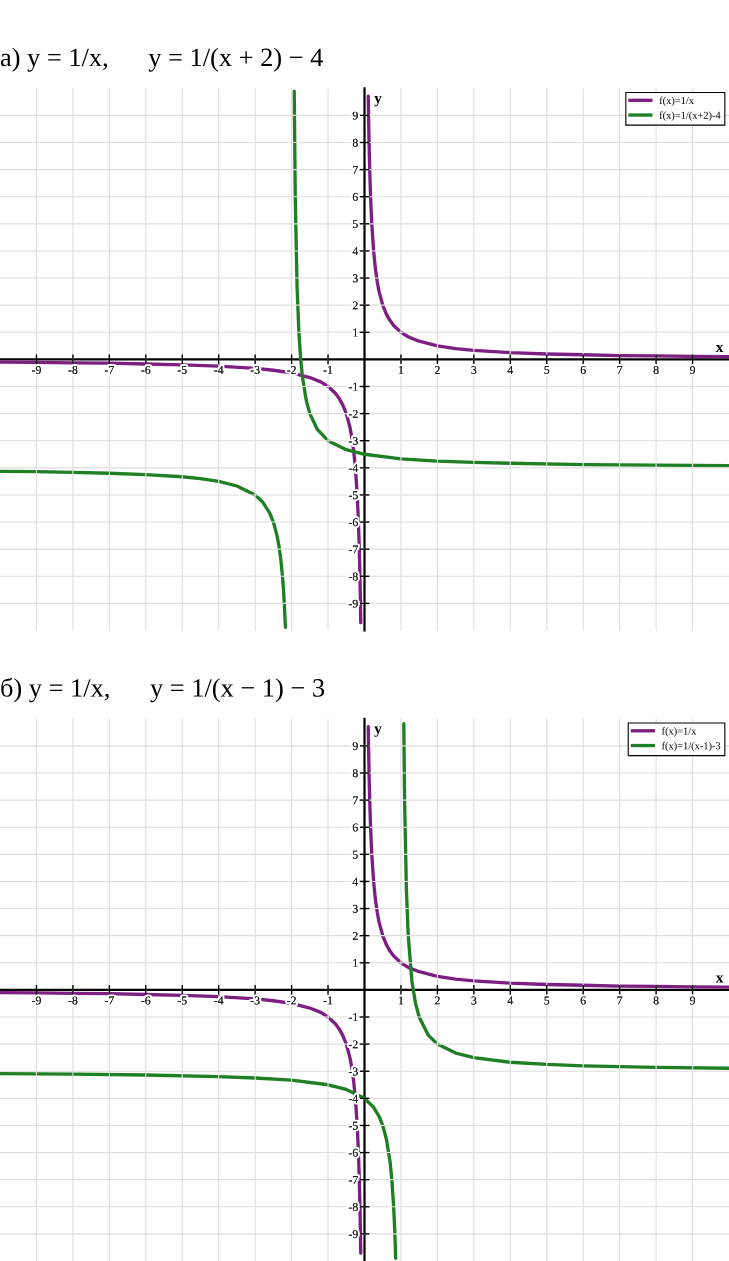 Image resolution: width=729 pixels, height=1261 pixels. What do you see at coordinates (690, 116) in the screenshot?
I see `legend-label: f(x)=1/(x+2)-4` at bounding box center [690, 116].